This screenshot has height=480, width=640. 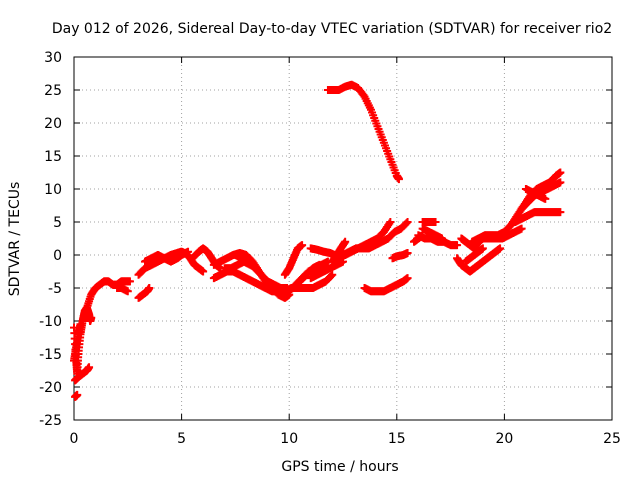 What do you see at coordinates (181, 439) in the screenshot?
I see `x-tick-label: 5` at bounding box center [181, 439].